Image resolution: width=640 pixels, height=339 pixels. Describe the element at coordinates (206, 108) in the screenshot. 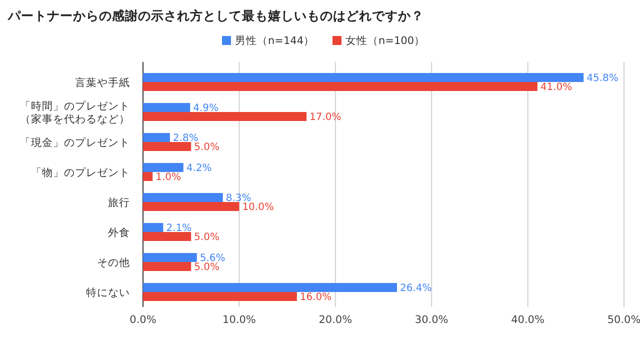

I see `data-label: 4.9%` at that location.